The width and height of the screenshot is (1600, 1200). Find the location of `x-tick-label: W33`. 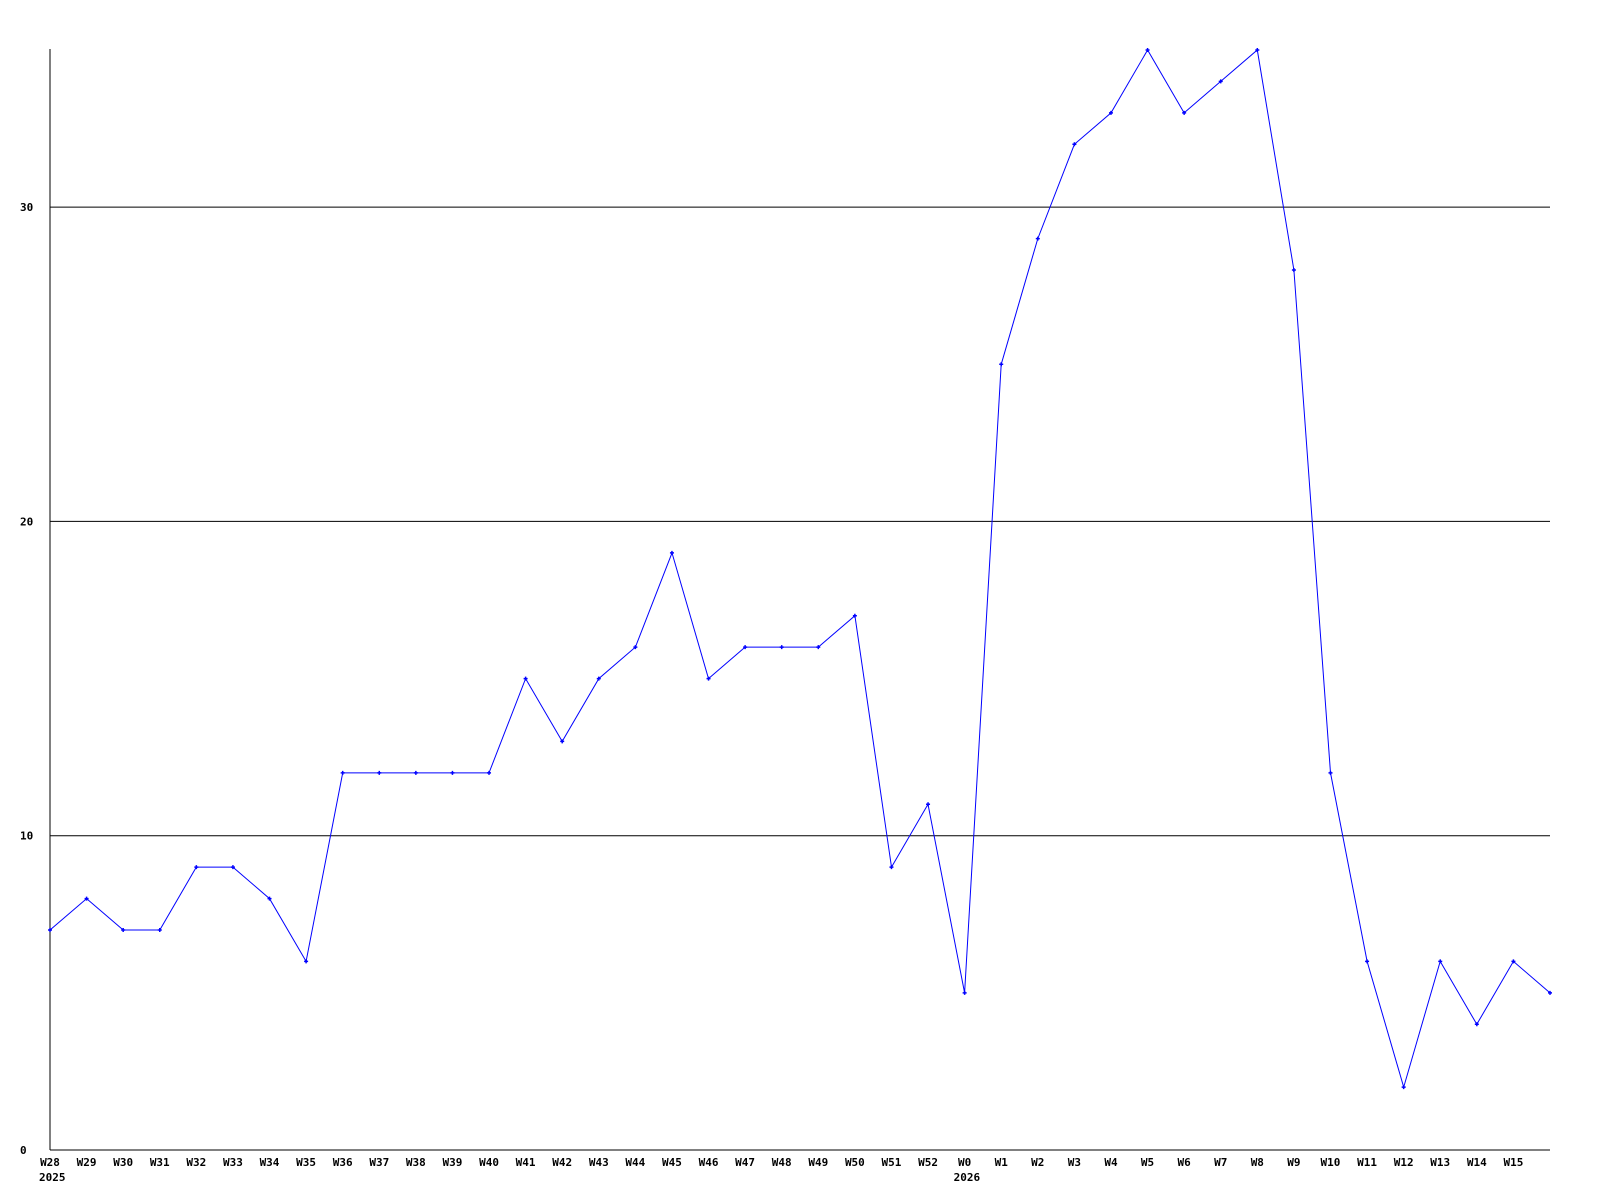

x-tick-label: W33 is located at coordinates (233, 1162).